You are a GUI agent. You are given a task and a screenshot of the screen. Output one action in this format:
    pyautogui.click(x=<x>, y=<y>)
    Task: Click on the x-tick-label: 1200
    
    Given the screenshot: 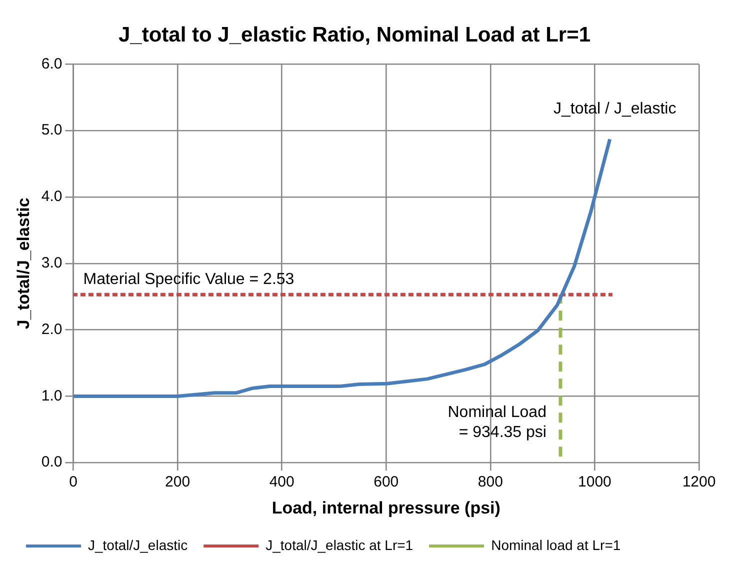 What is the action you would take?
    pyautogui.click(x=699, y=482)
    